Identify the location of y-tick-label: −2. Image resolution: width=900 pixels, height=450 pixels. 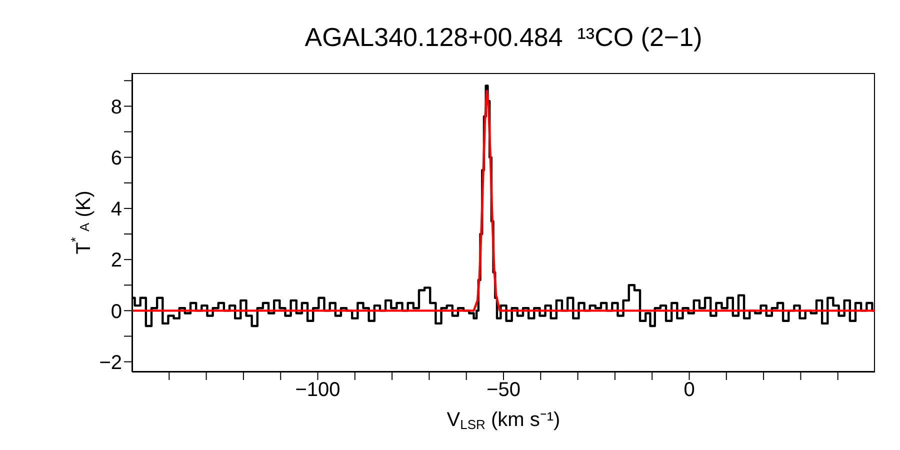
(110, 363).